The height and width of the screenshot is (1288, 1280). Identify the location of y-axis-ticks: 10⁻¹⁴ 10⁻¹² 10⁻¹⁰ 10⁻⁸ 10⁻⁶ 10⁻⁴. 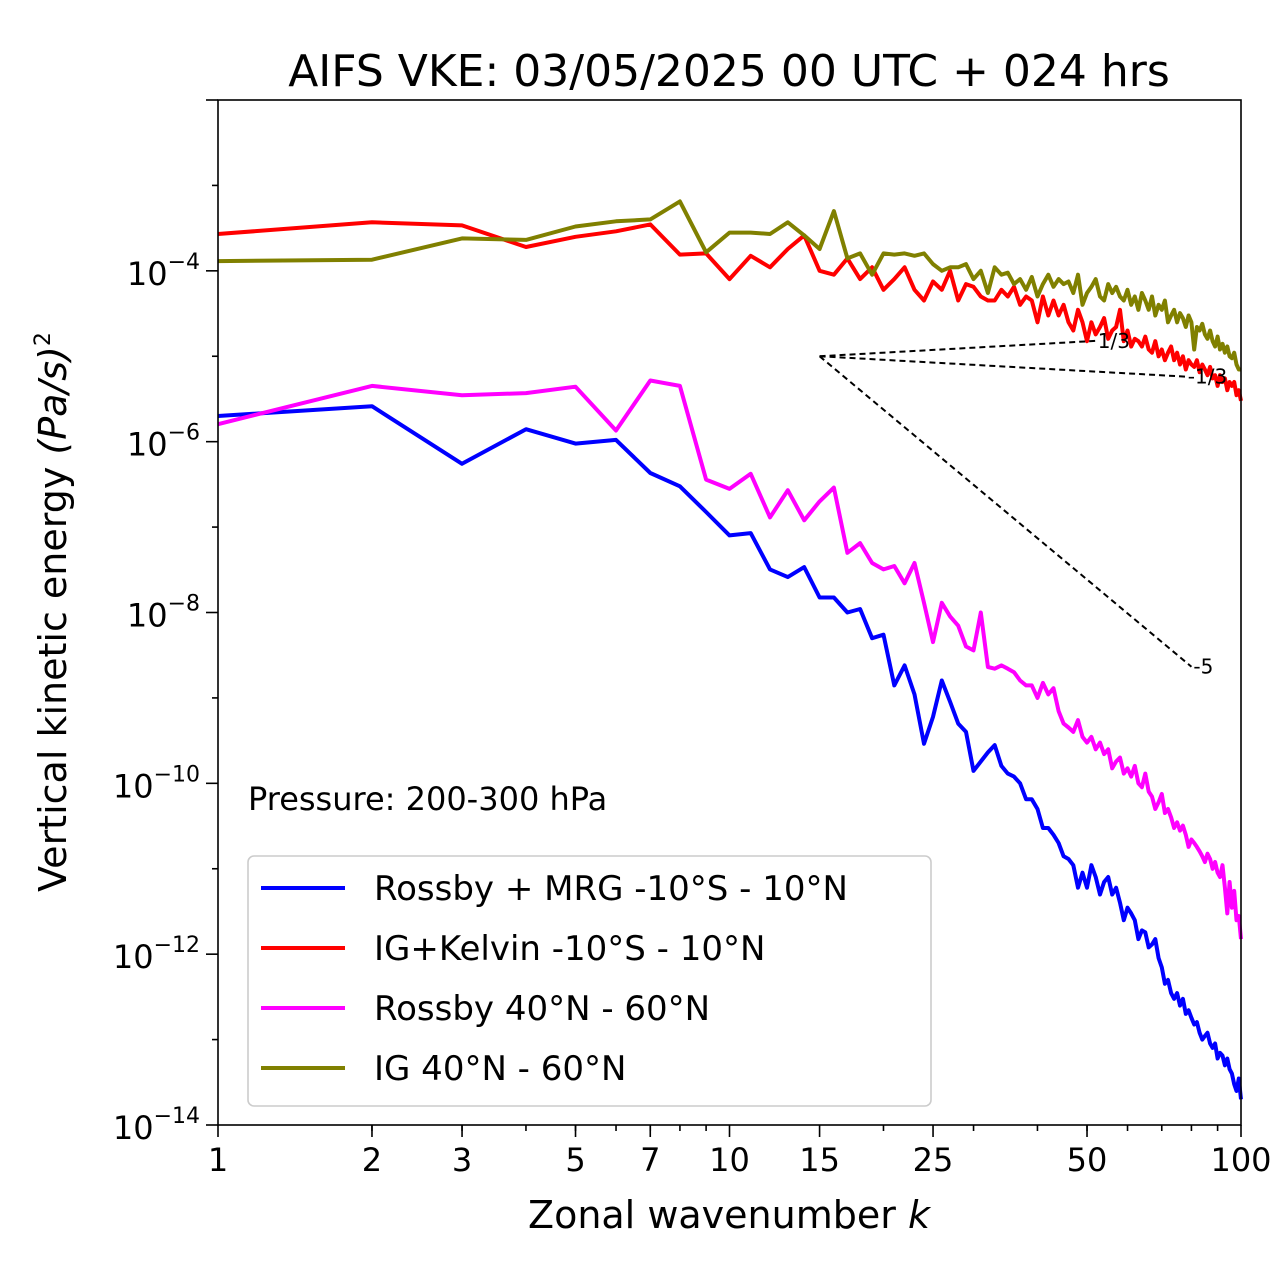
(165, 623).